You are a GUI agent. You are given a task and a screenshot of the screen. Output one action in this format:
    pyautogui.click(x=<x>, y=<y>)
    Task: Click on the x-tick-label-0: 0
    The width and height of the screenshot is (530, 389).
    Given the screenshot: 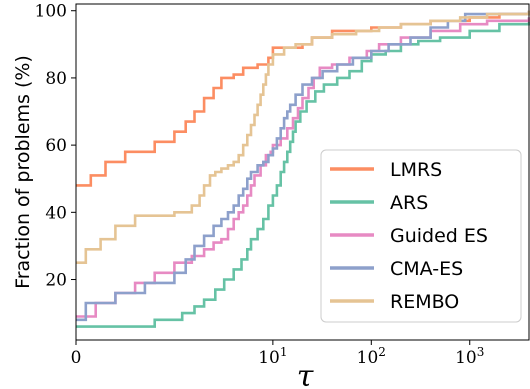 What is the action you would take?
    pyautogui.click(x=76, y=358)
    